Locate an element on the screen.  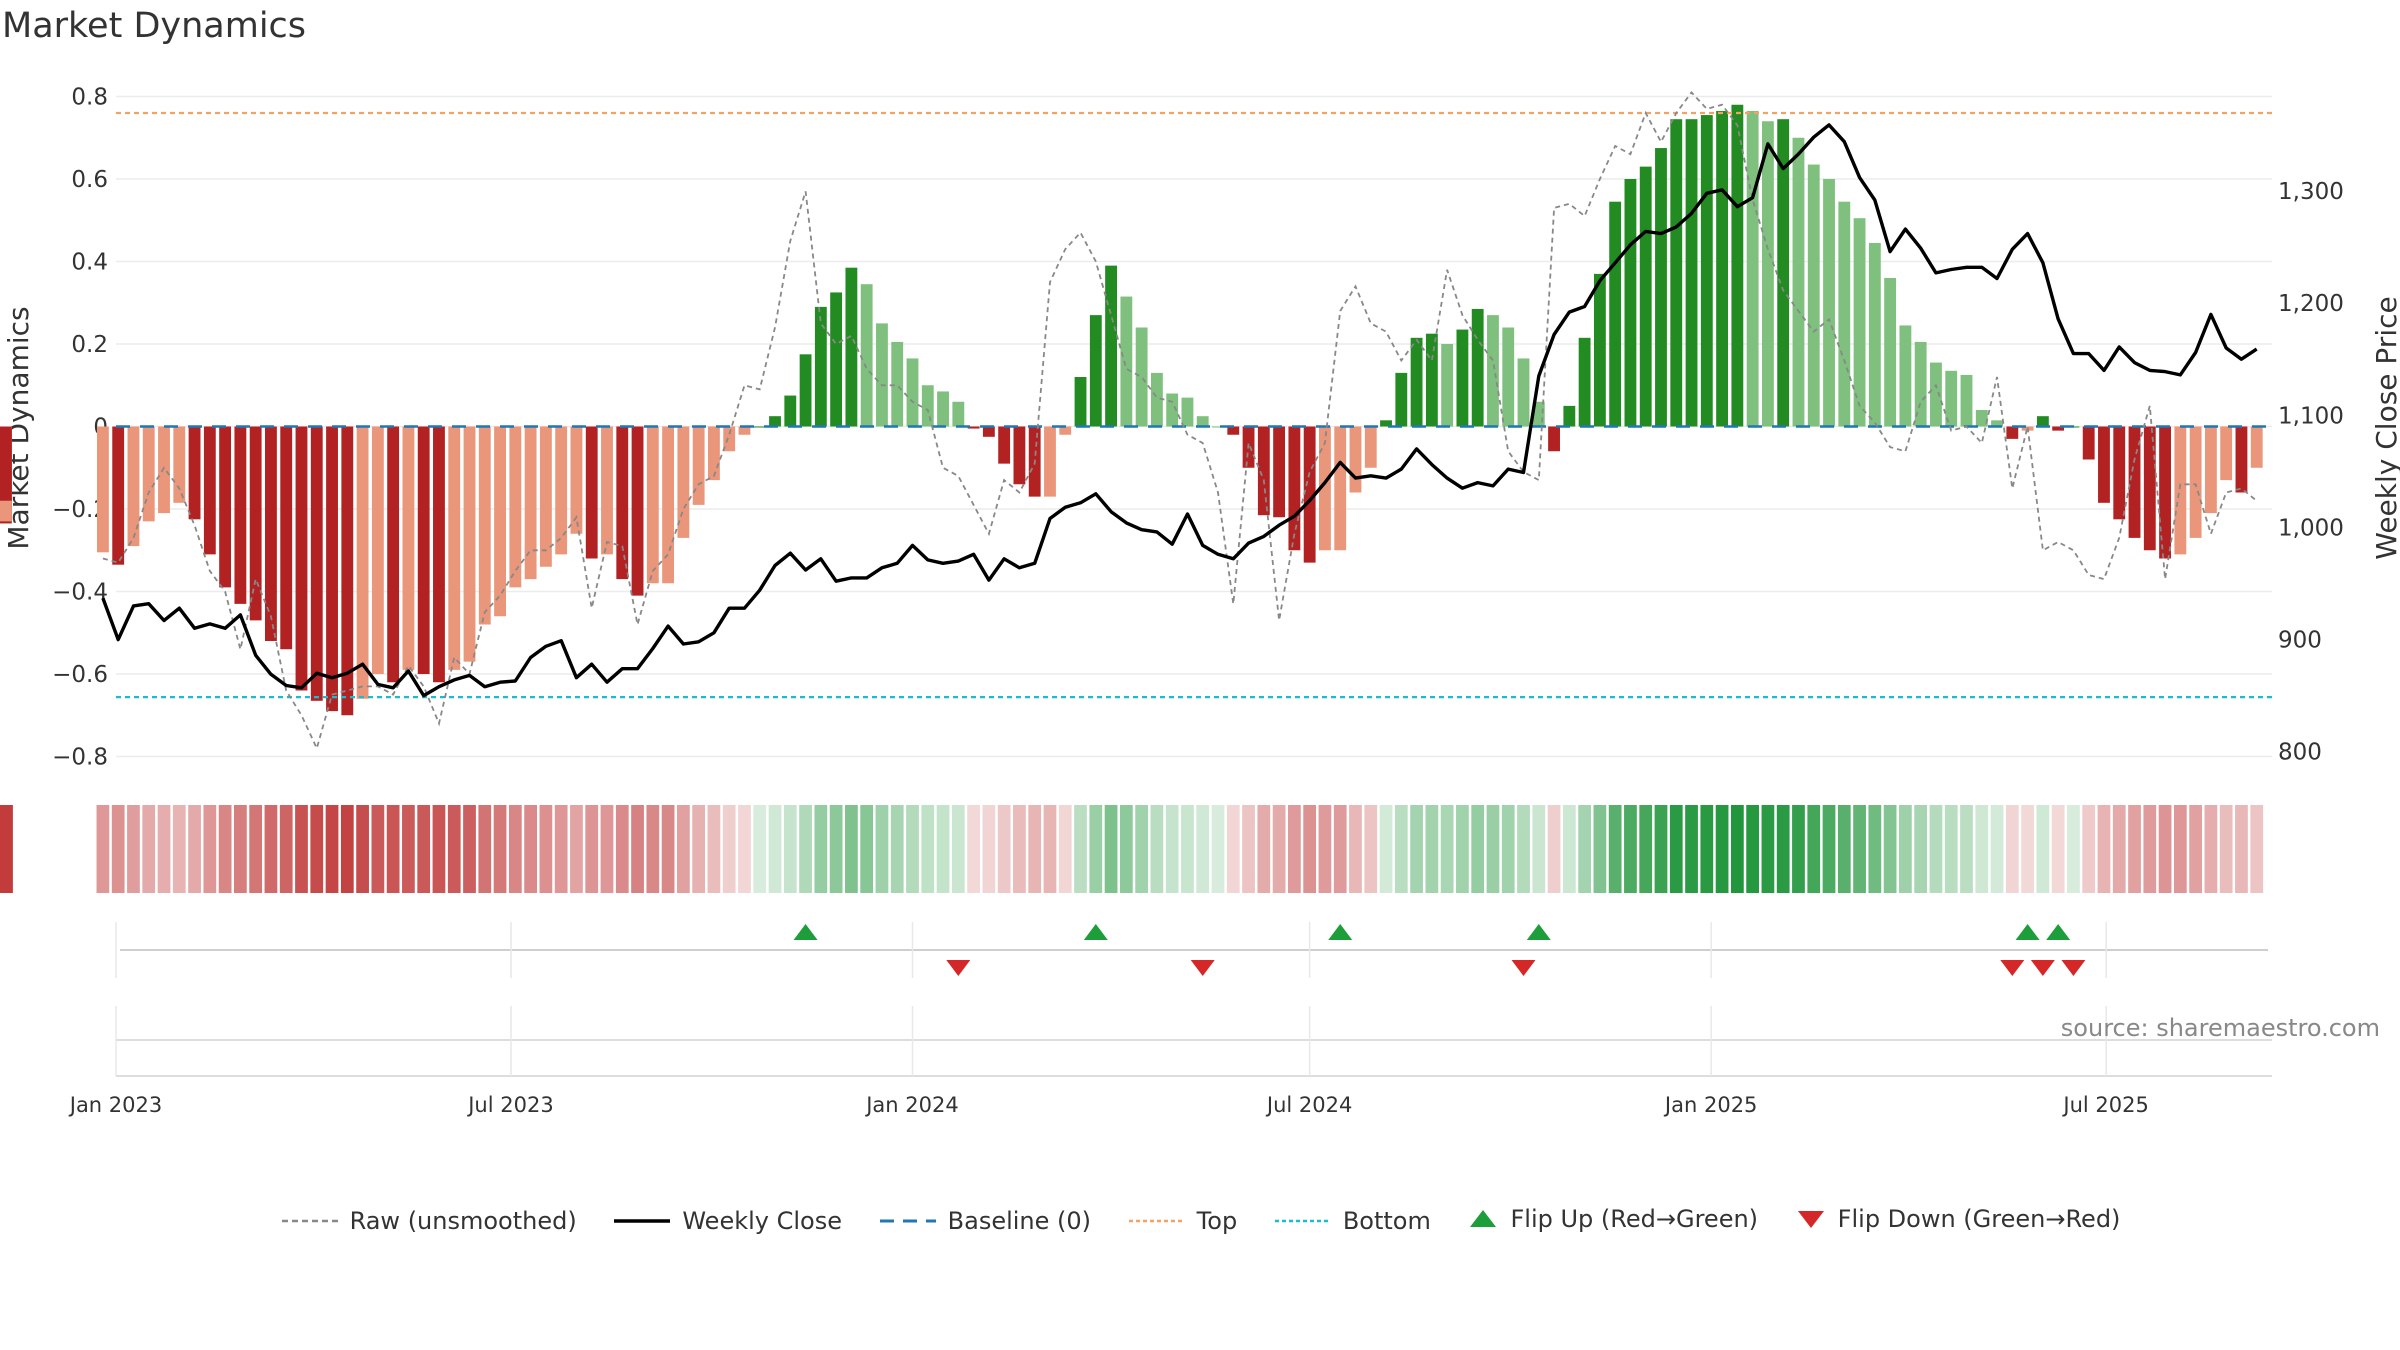
y2-tick-label: 1,100 is located at coordinates (2311, 416).